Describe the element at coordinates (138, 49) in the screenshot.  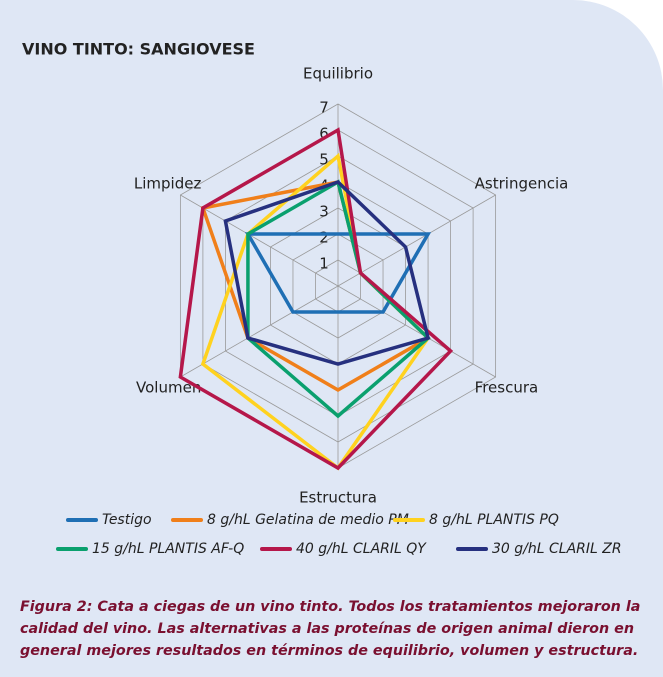
I see `chart-title: VINO TINTO: SANGIOVESE` at that location.